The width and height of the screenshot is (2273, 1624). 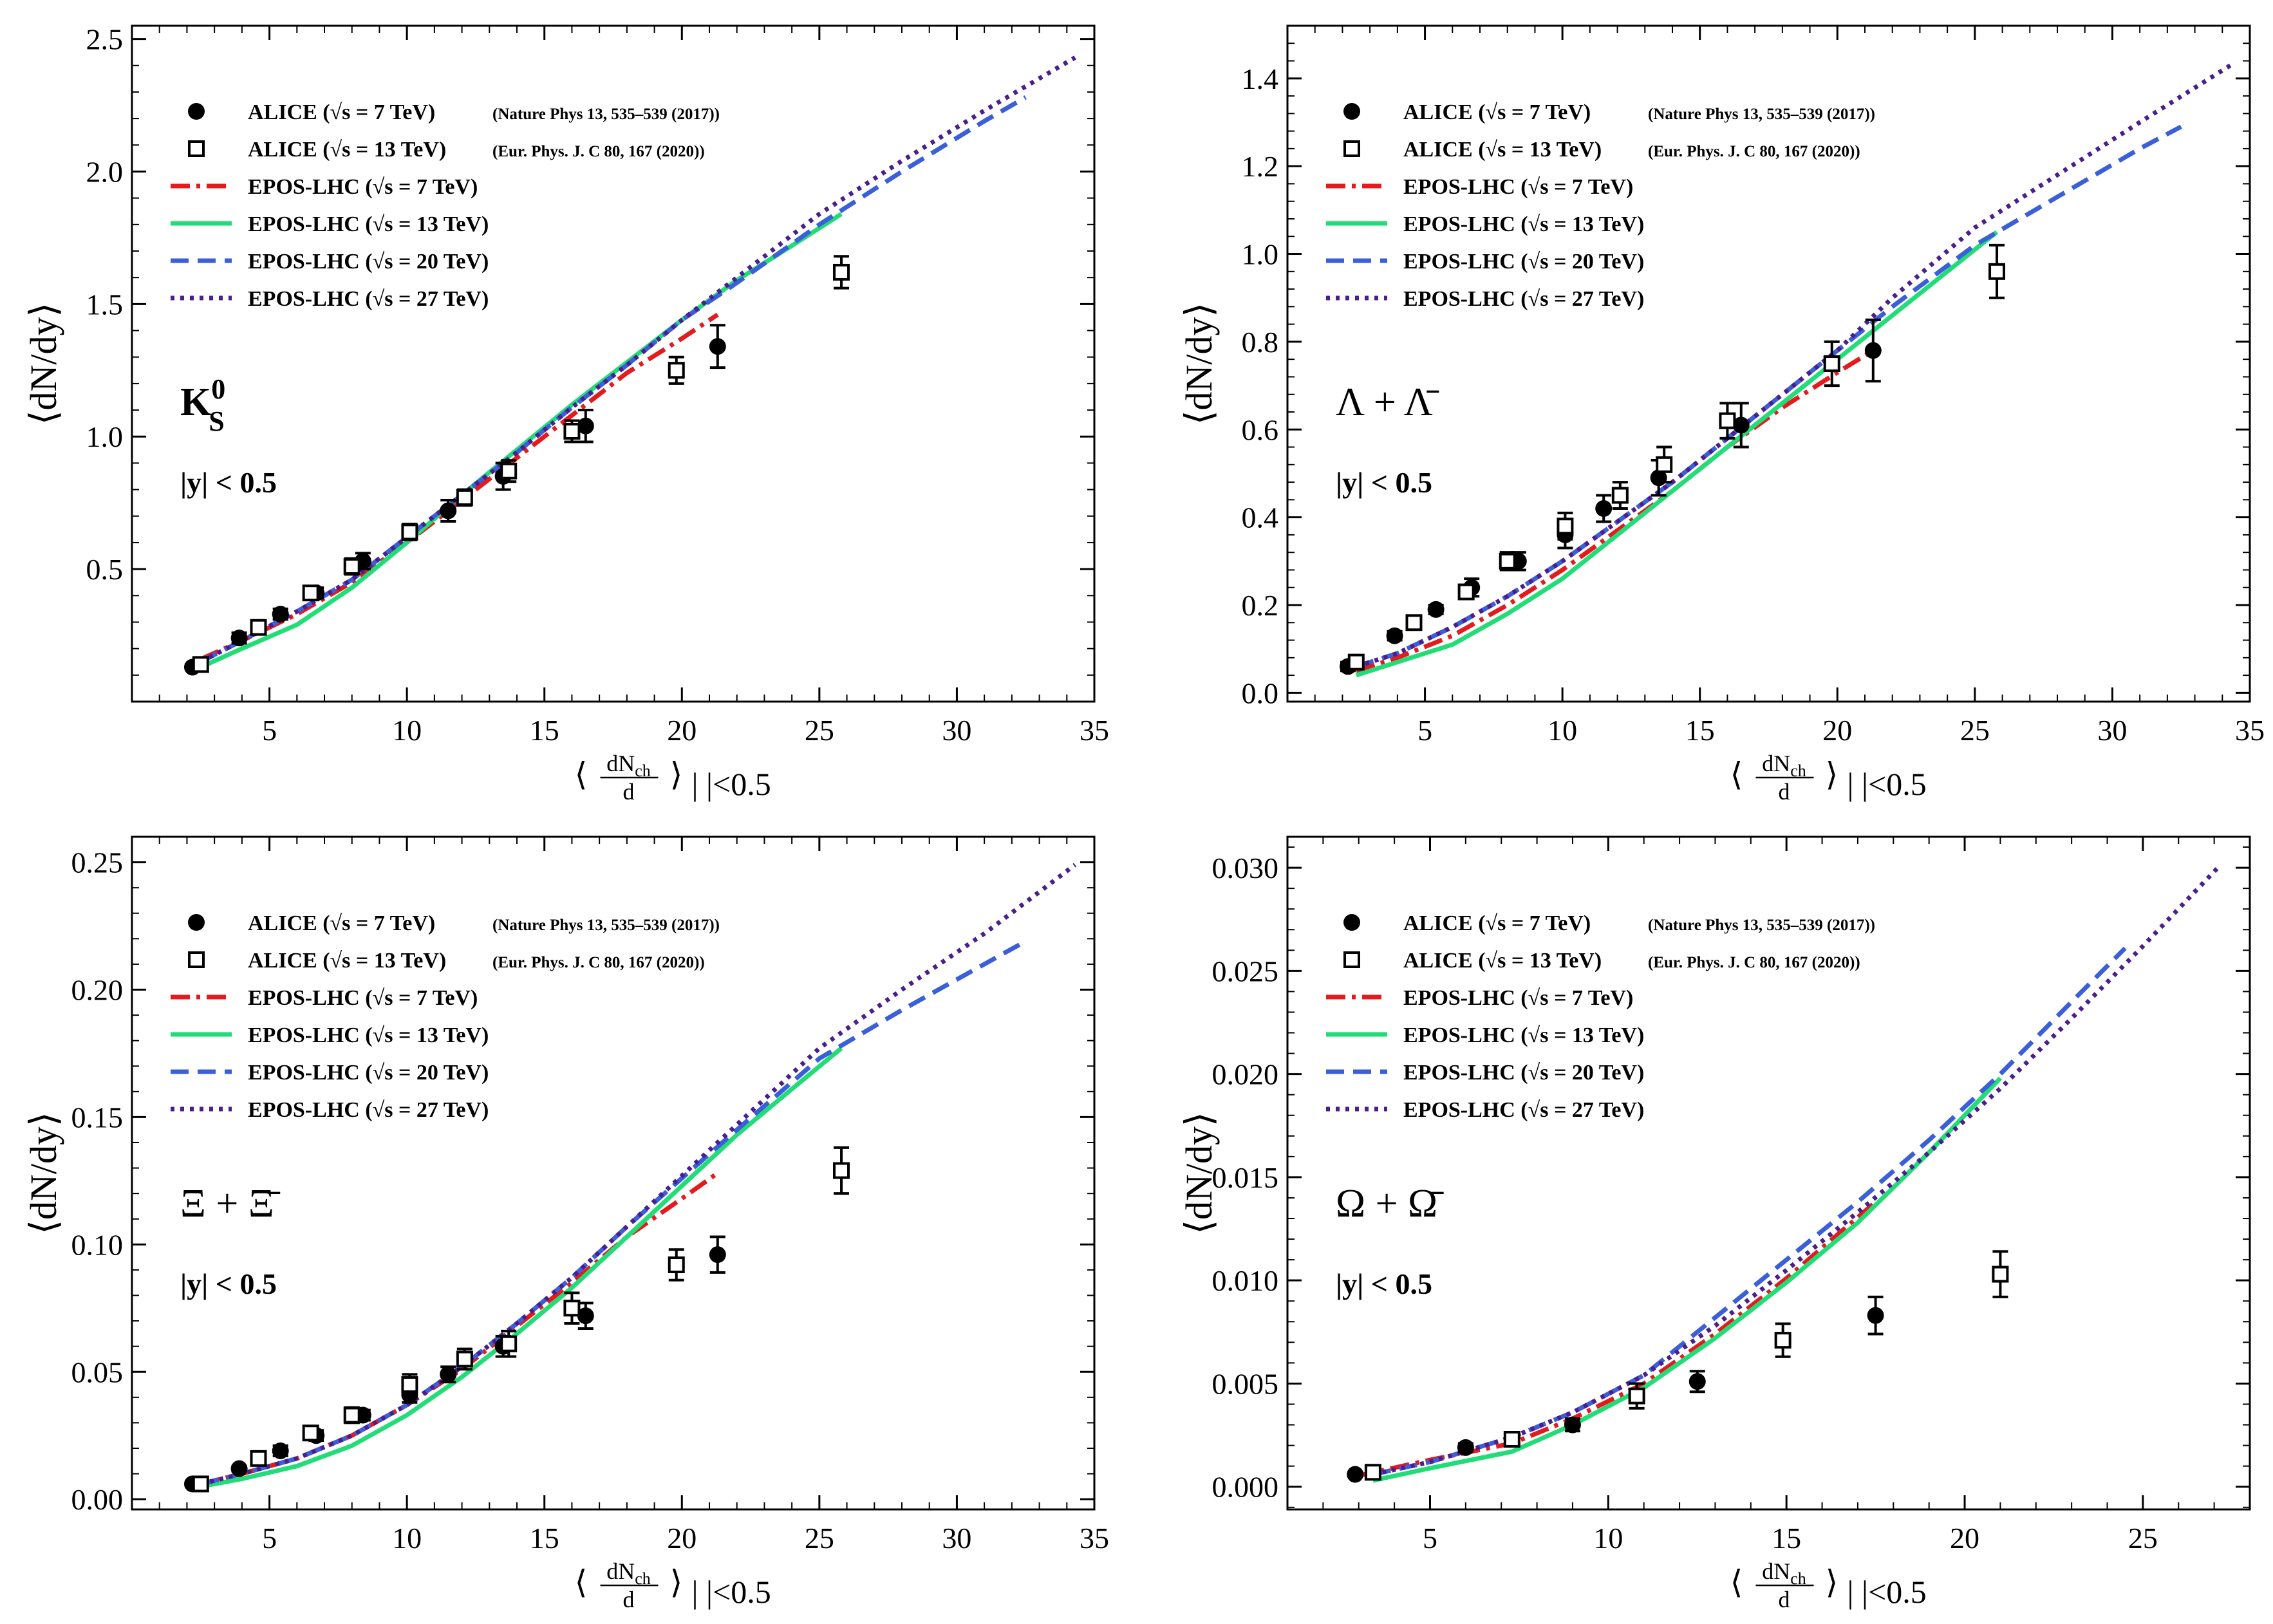 I want to click on y-tick-label: 1.0, so click(x=1260, y=254).